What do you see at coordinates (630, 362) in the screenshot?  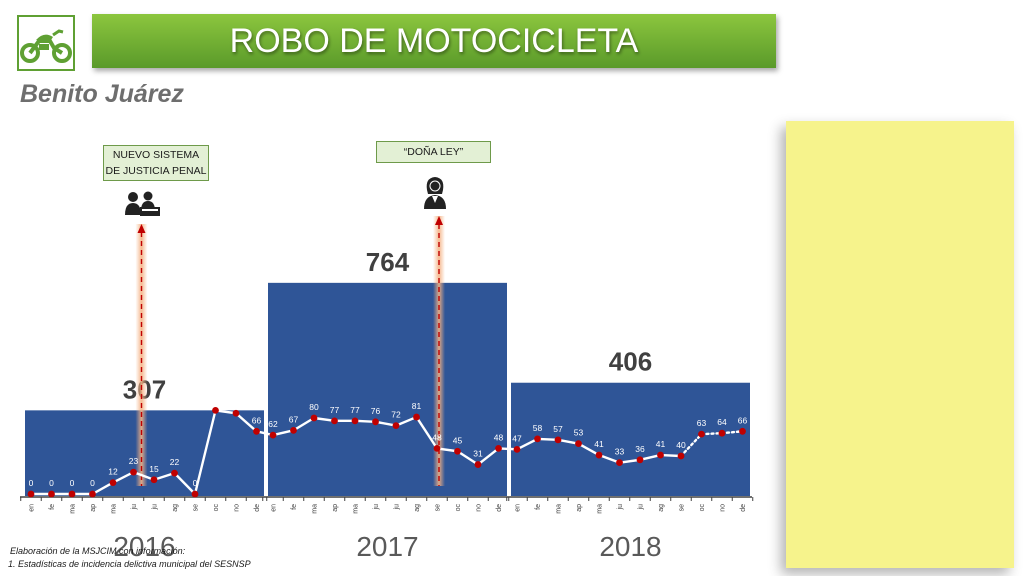 I see `bar-value-label: 406` at bounding box center [630, 362].